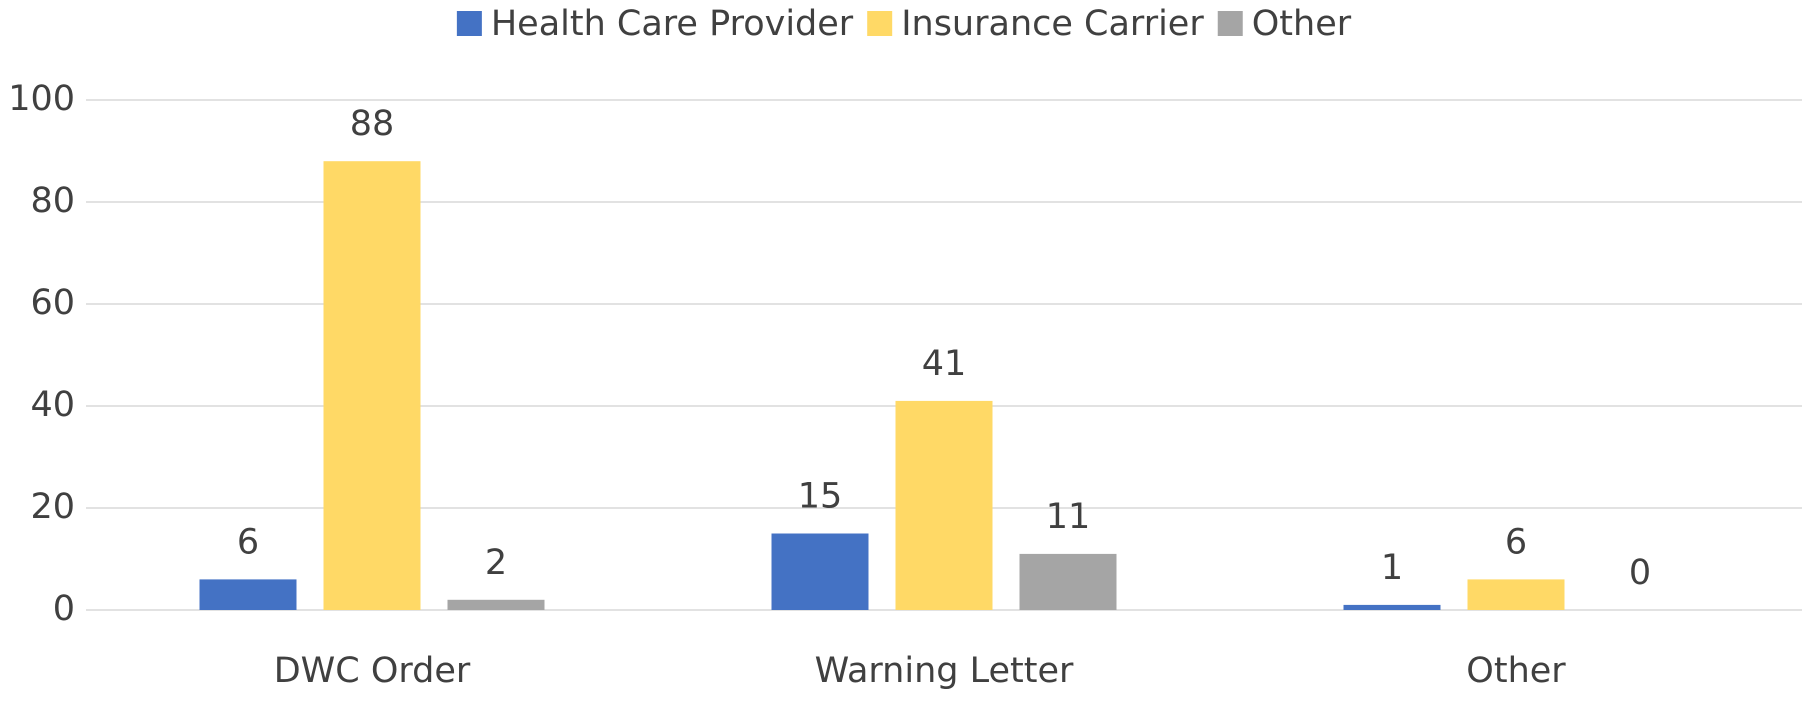  Describe the element at coordinates (1302, 24) in the screenshot. I see `legend-label: Other` at that location.